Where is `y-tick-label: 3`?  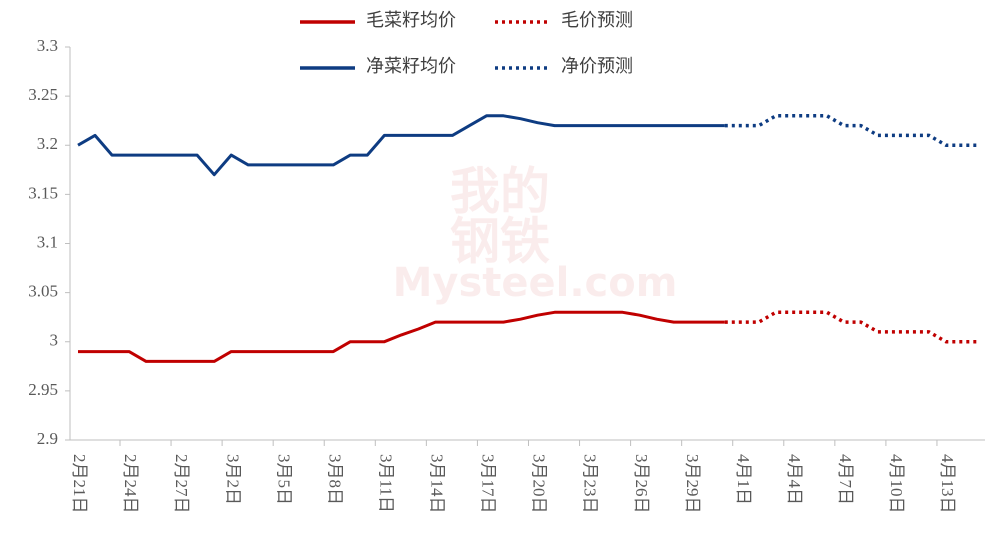 y-tick-label: 3 is located at coordinates (54, 340).